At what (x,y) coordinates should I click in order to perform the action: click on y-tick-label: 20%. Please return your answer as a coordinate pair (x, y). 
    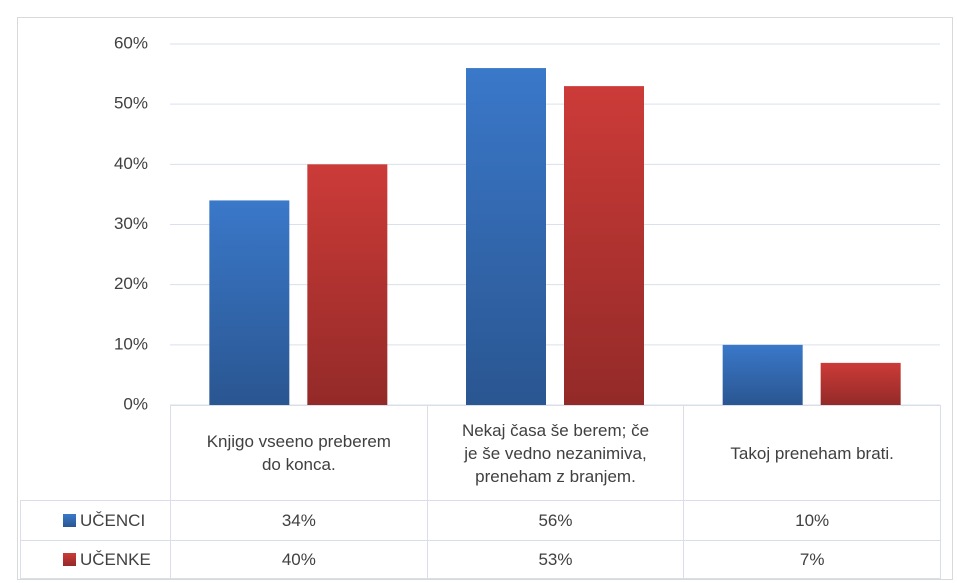
    Looking at the image, I should click on (131, 283).